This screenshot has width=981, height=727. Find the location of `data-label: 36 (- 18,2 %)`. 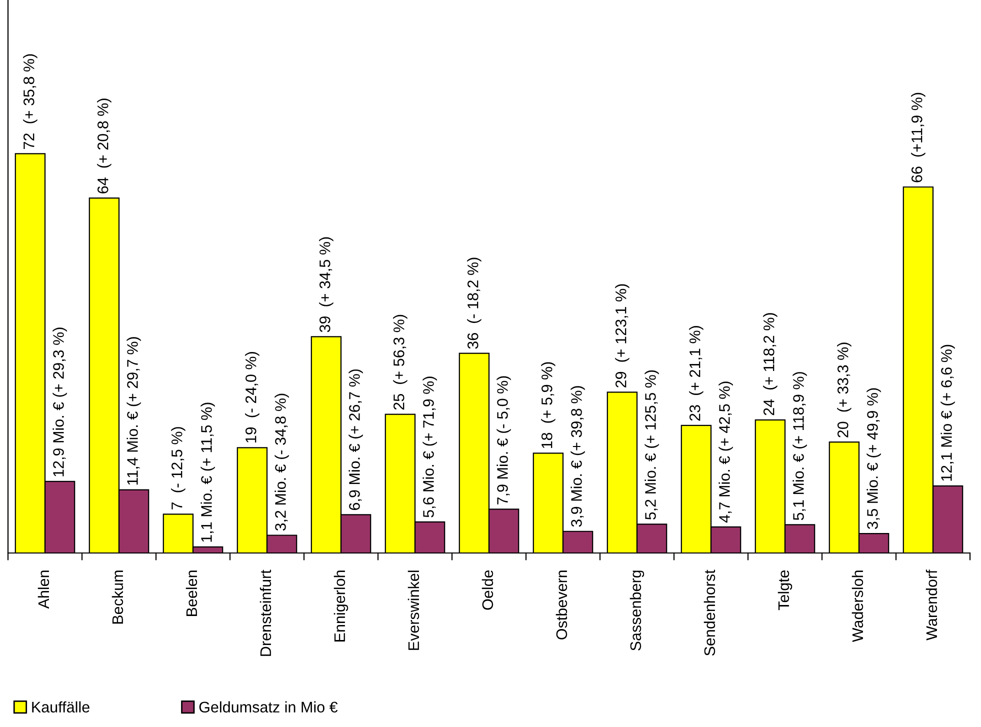

data-label: 36 (- 18,2 %) is located at coordinates (474, 303).